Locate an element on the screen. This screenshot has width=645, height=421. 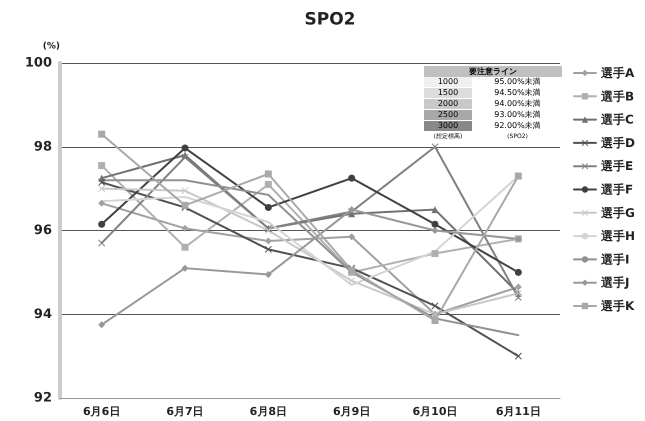
chart-title: SPO2 is located at coordinates (330, 20).